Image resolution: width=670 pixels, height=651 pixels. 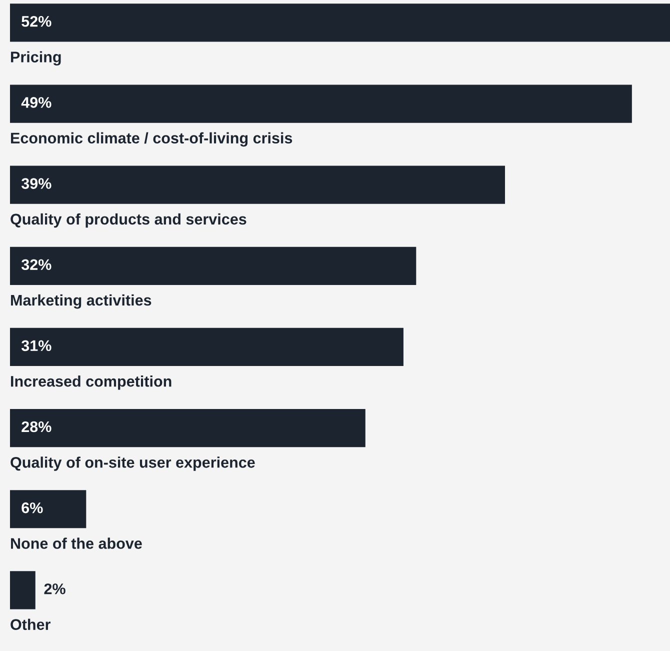 What do you see at coordinates (37, 21) in the screenshot?
I see `data-label: 52%` at bounding box center [37, 21].